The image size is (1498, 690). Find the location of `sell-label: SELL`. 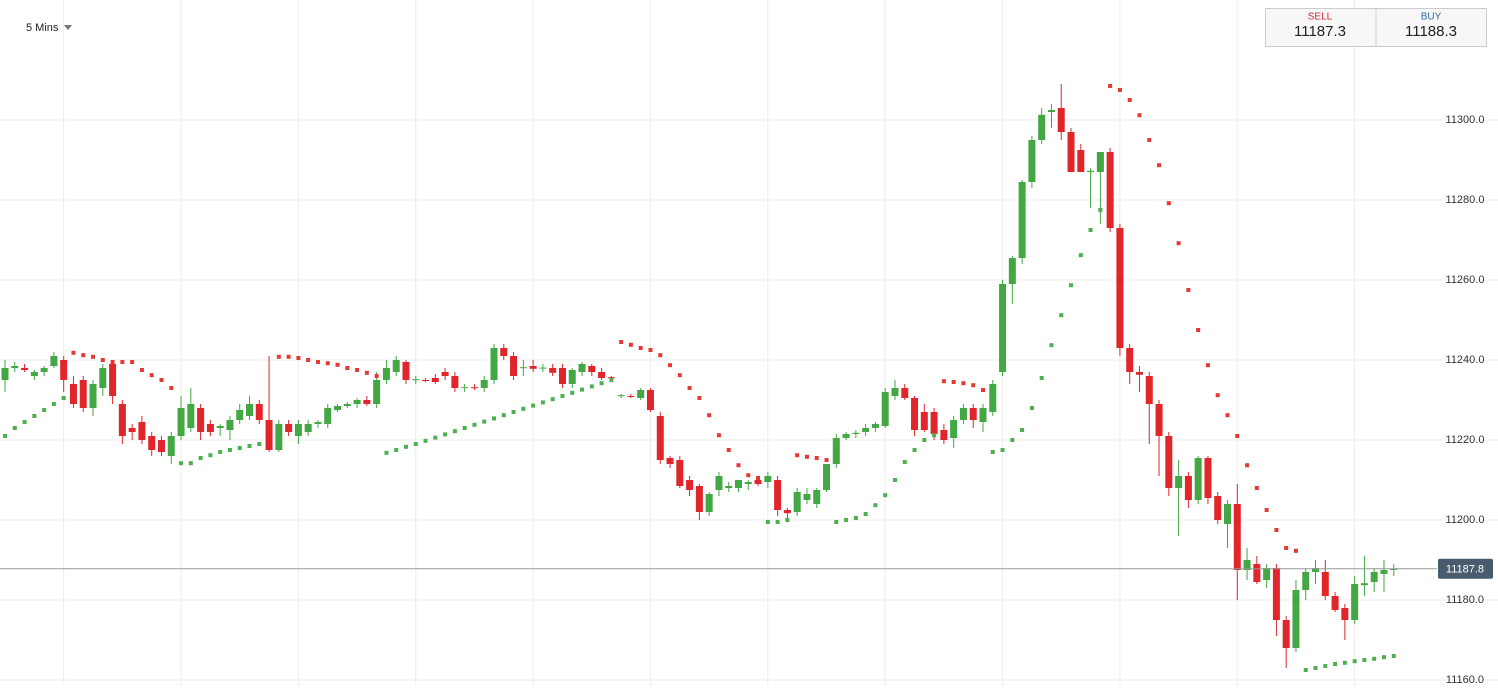

sell-label: SELL is located at coordinates (1320, 17).